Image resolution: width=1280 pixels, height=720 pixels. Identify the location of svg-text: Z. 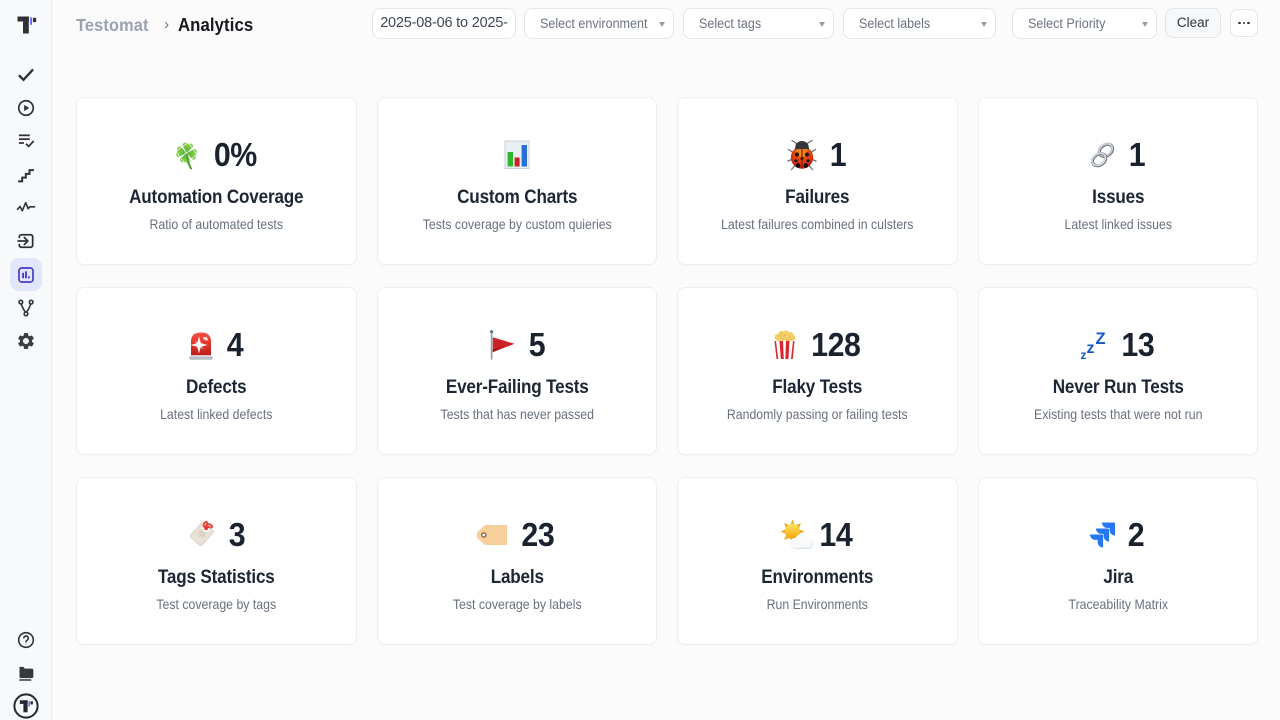
(1100, 339).